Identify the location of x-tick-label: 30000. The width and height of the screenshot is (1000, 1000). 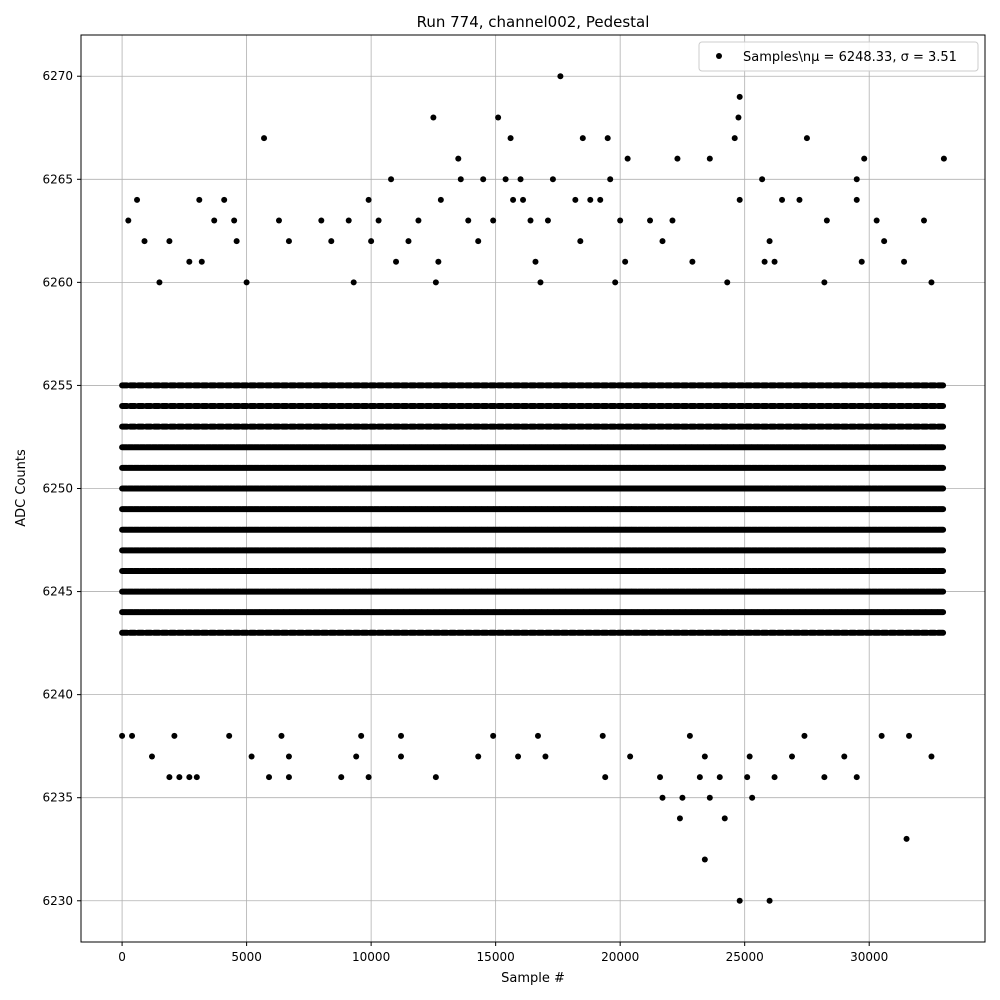
(869, 957).